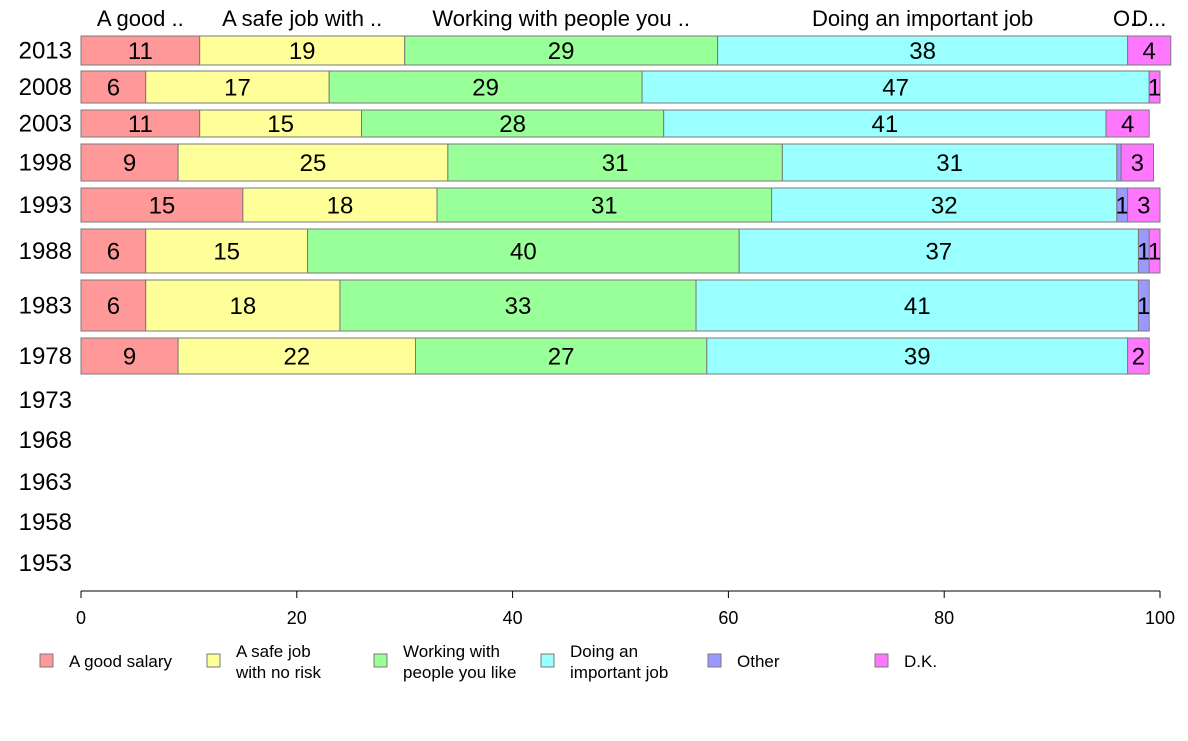 The width and height of the screenshot is (1188, 741). What do you see at coordinates (45, 563) in the screenshot?
I see `year-label: 1953` at bounding box center [45, 563].